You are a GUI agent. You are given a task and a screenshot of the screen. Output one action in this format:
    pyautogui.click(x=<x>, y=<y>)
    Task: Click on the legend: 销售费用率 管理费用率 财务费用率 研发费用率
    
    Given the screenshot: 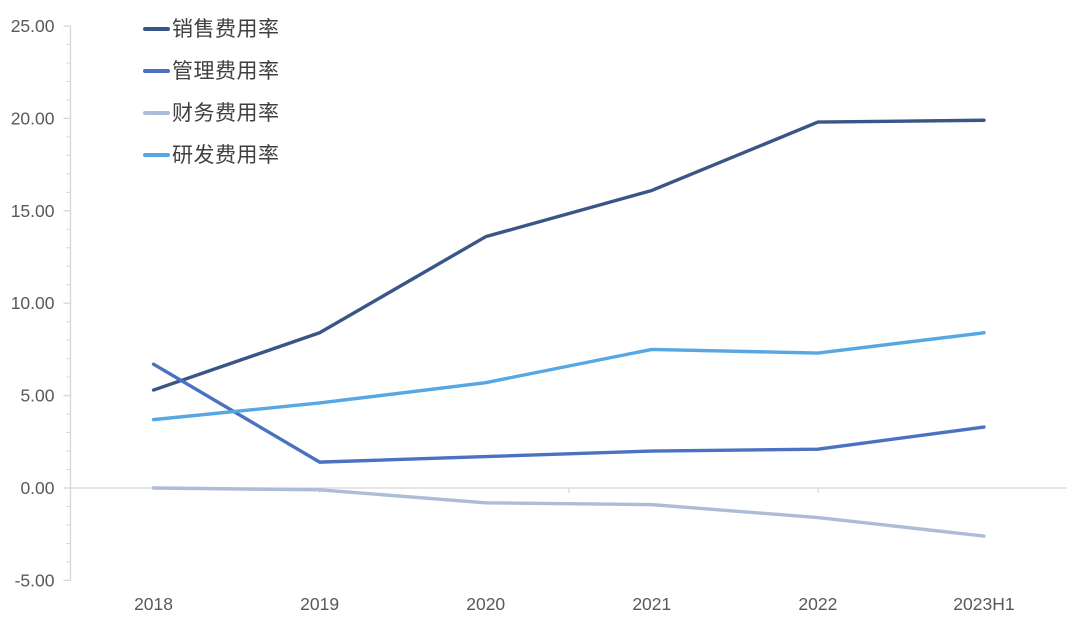 What is the action you would take?
    pyautogui.click(x=211, y=92)
    